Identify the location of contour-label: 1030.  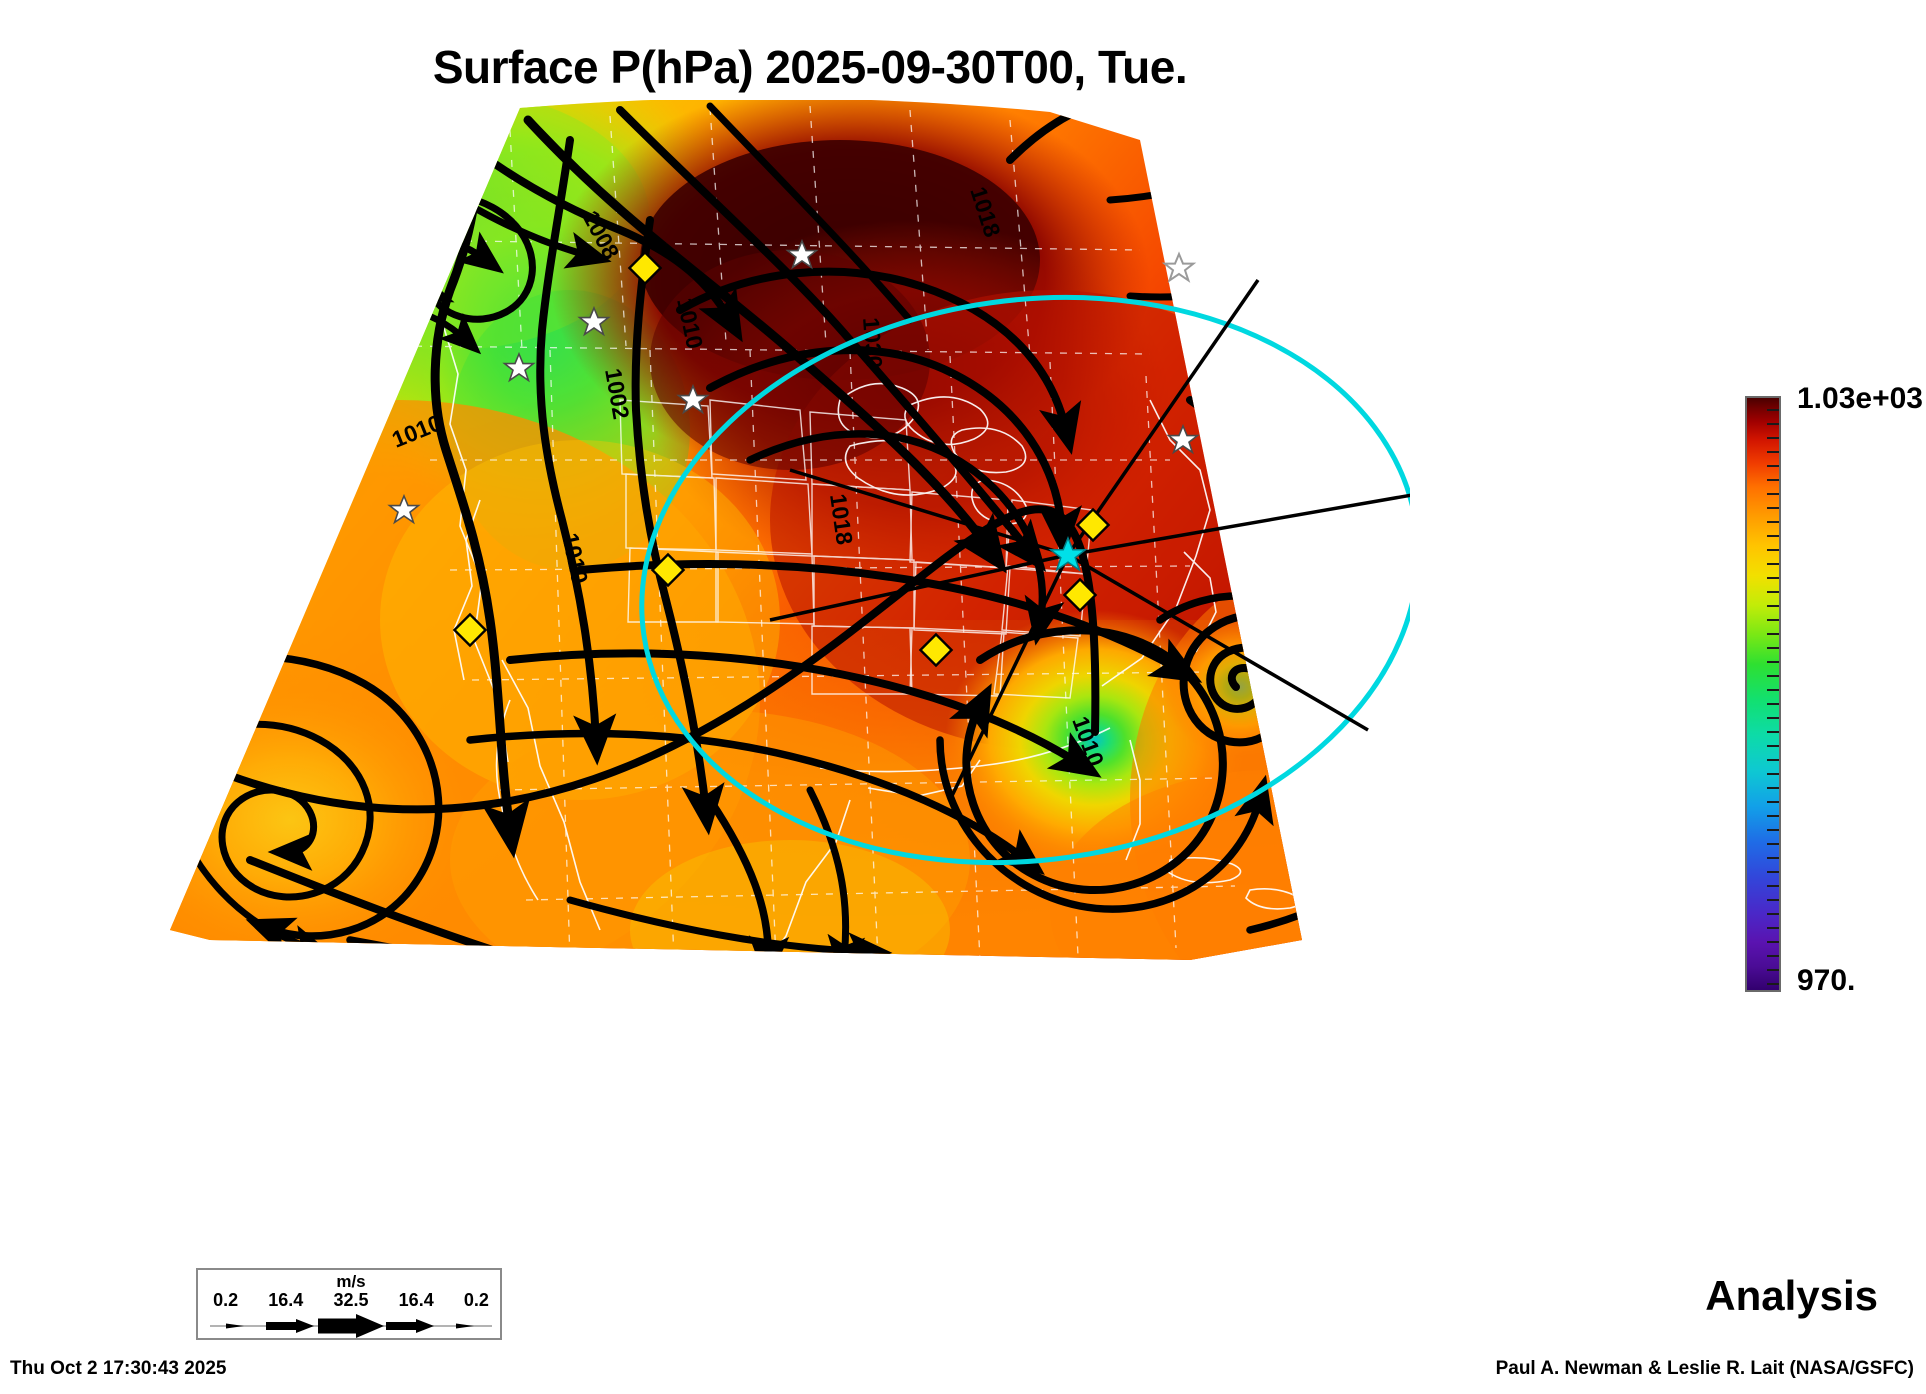
(873, 343).